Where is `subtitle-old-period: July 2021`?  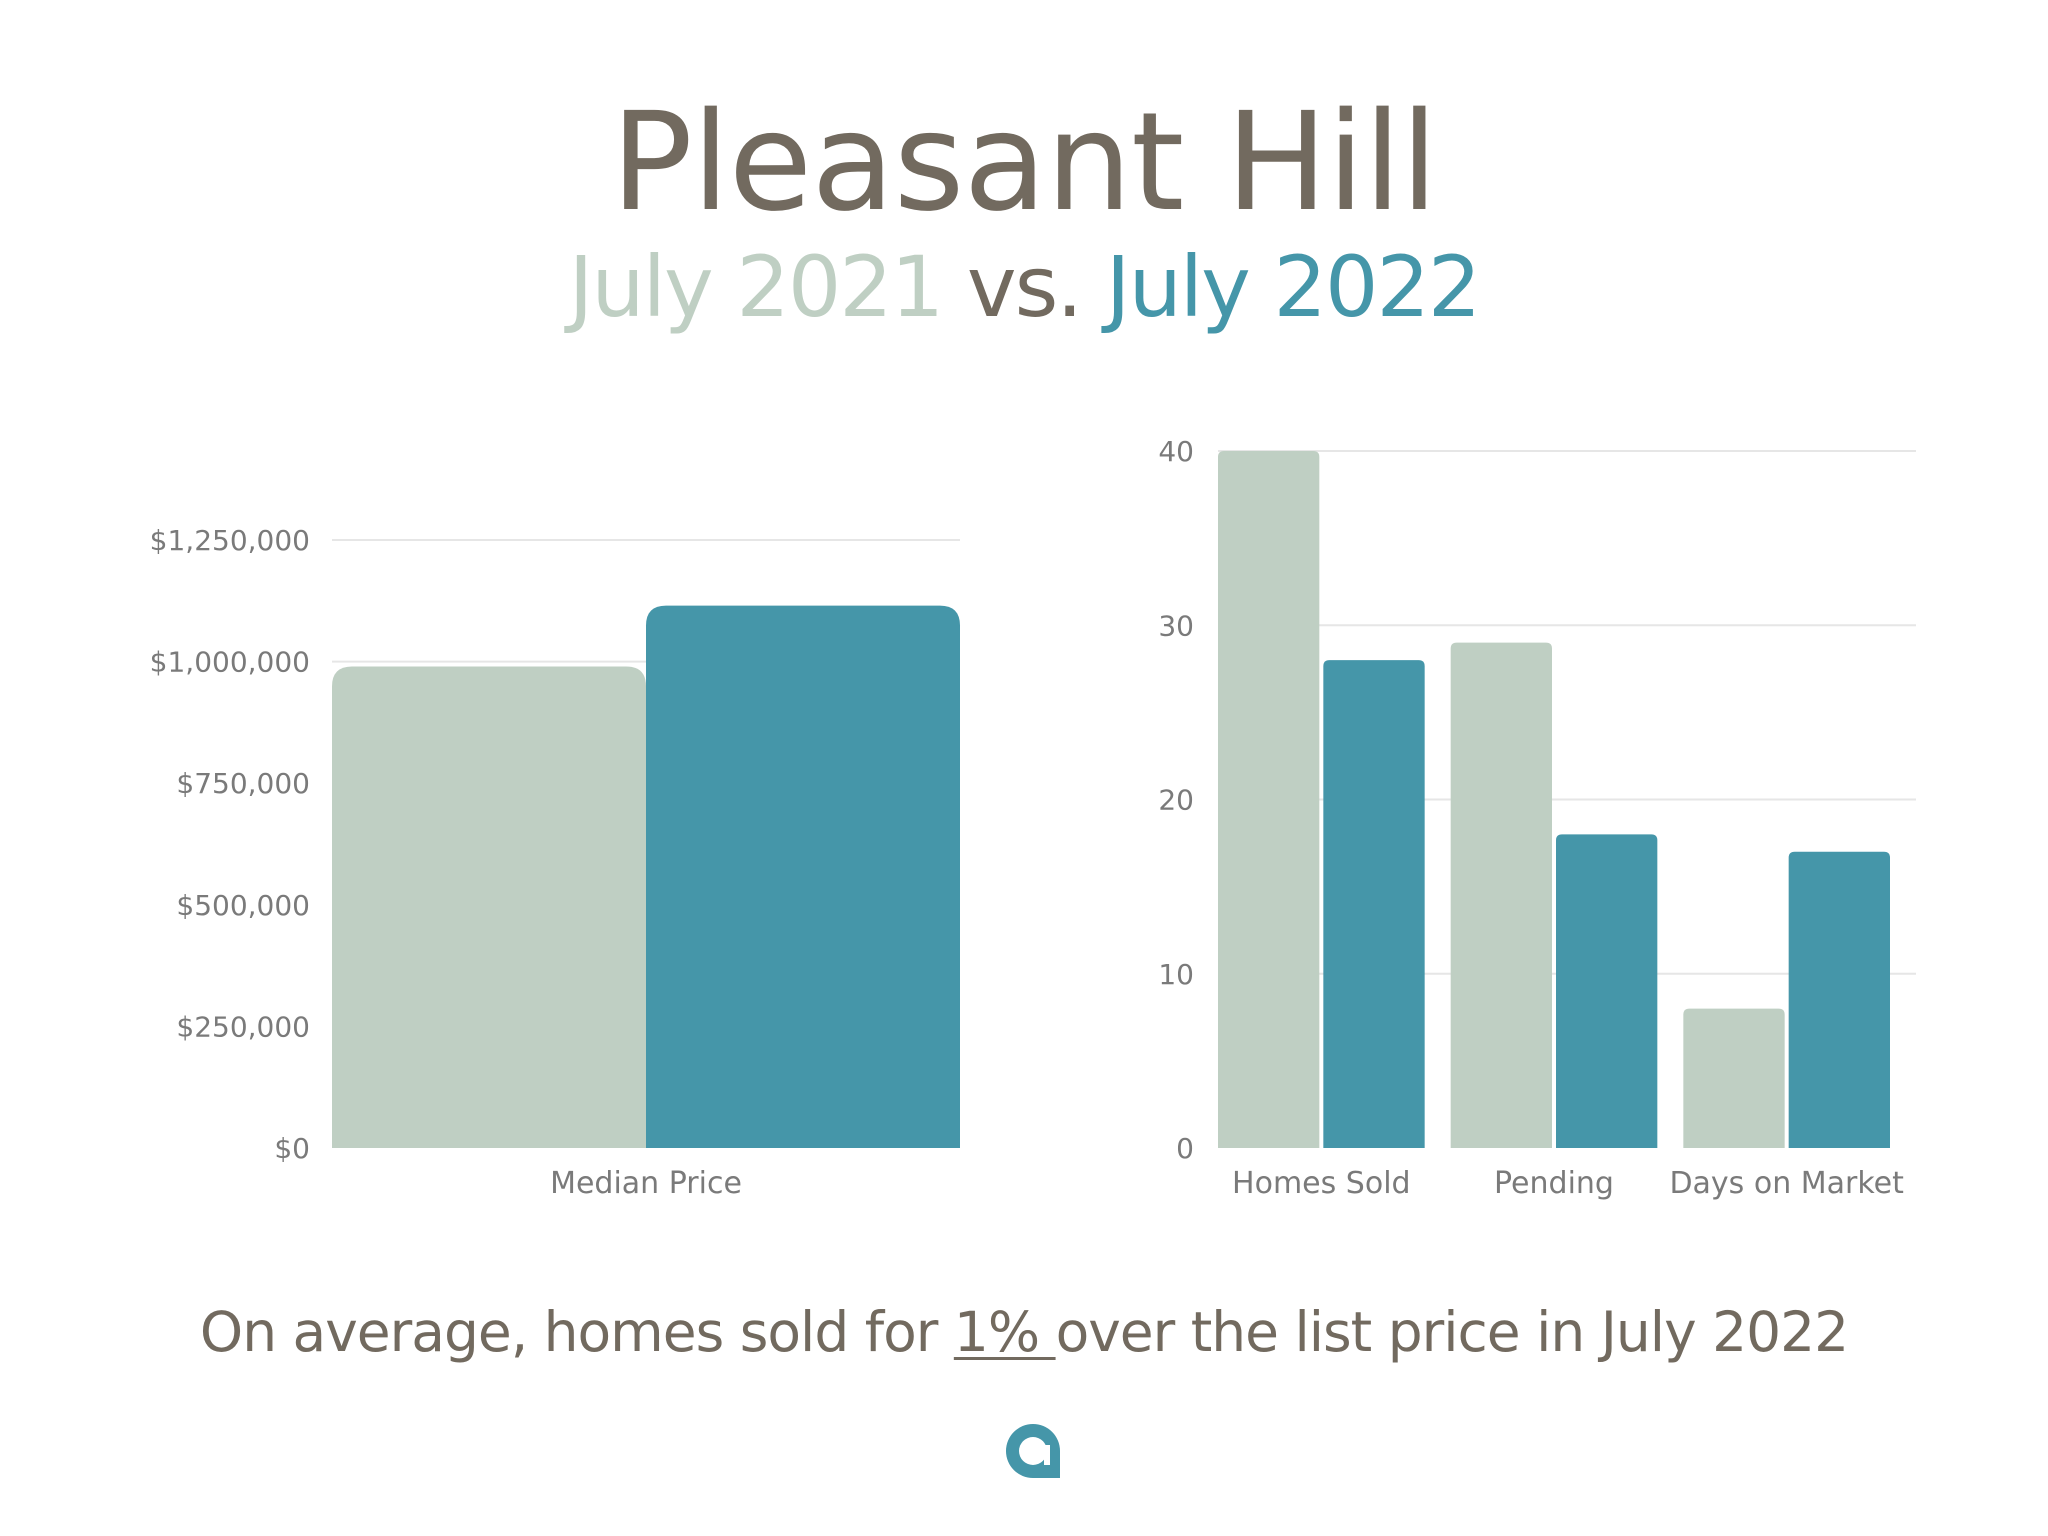 subtitle-old-period: July 2021 is located at coordinates (756, 287).